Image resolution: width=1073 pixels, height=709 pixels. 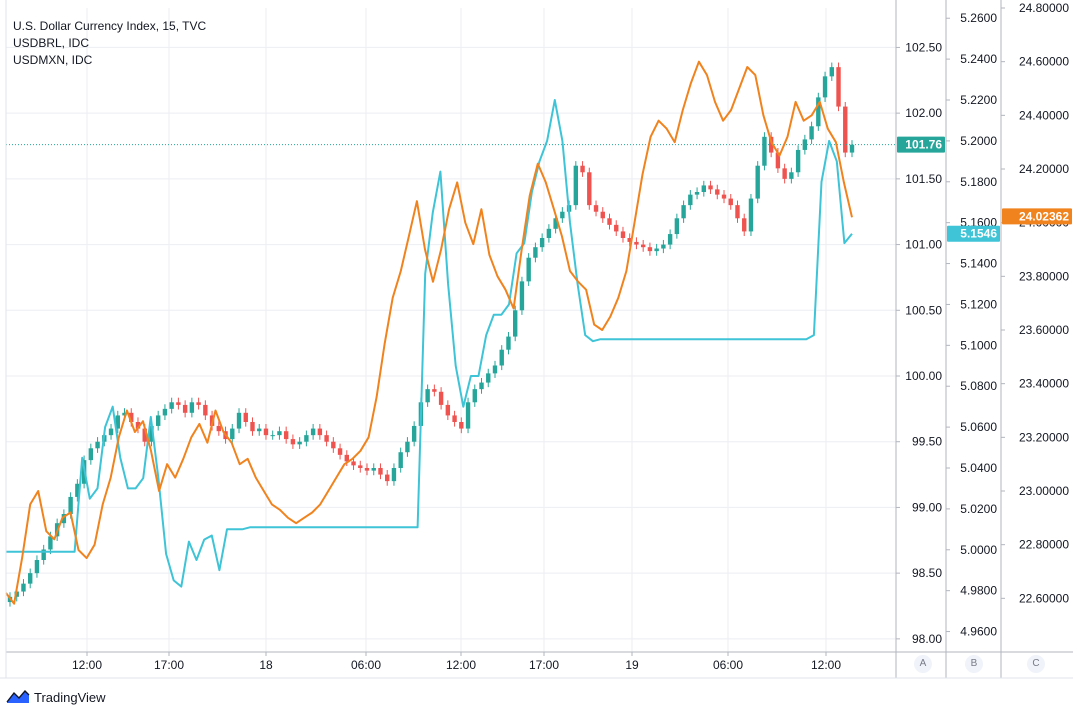 I want to click on usdmxn-tick-label: 23.40000, so click(x=1044, y=384).